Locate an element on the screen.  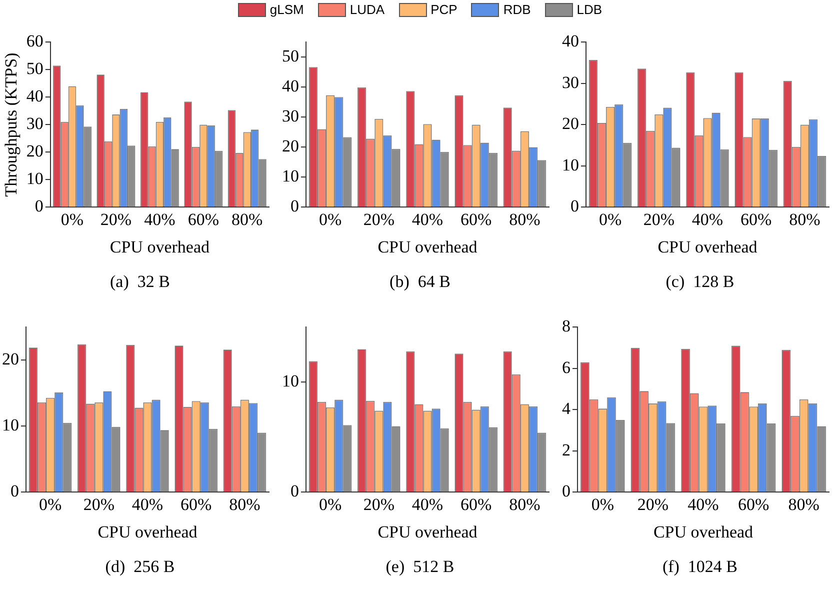
legend-label: LUDA is located at coordinates (367, 9).